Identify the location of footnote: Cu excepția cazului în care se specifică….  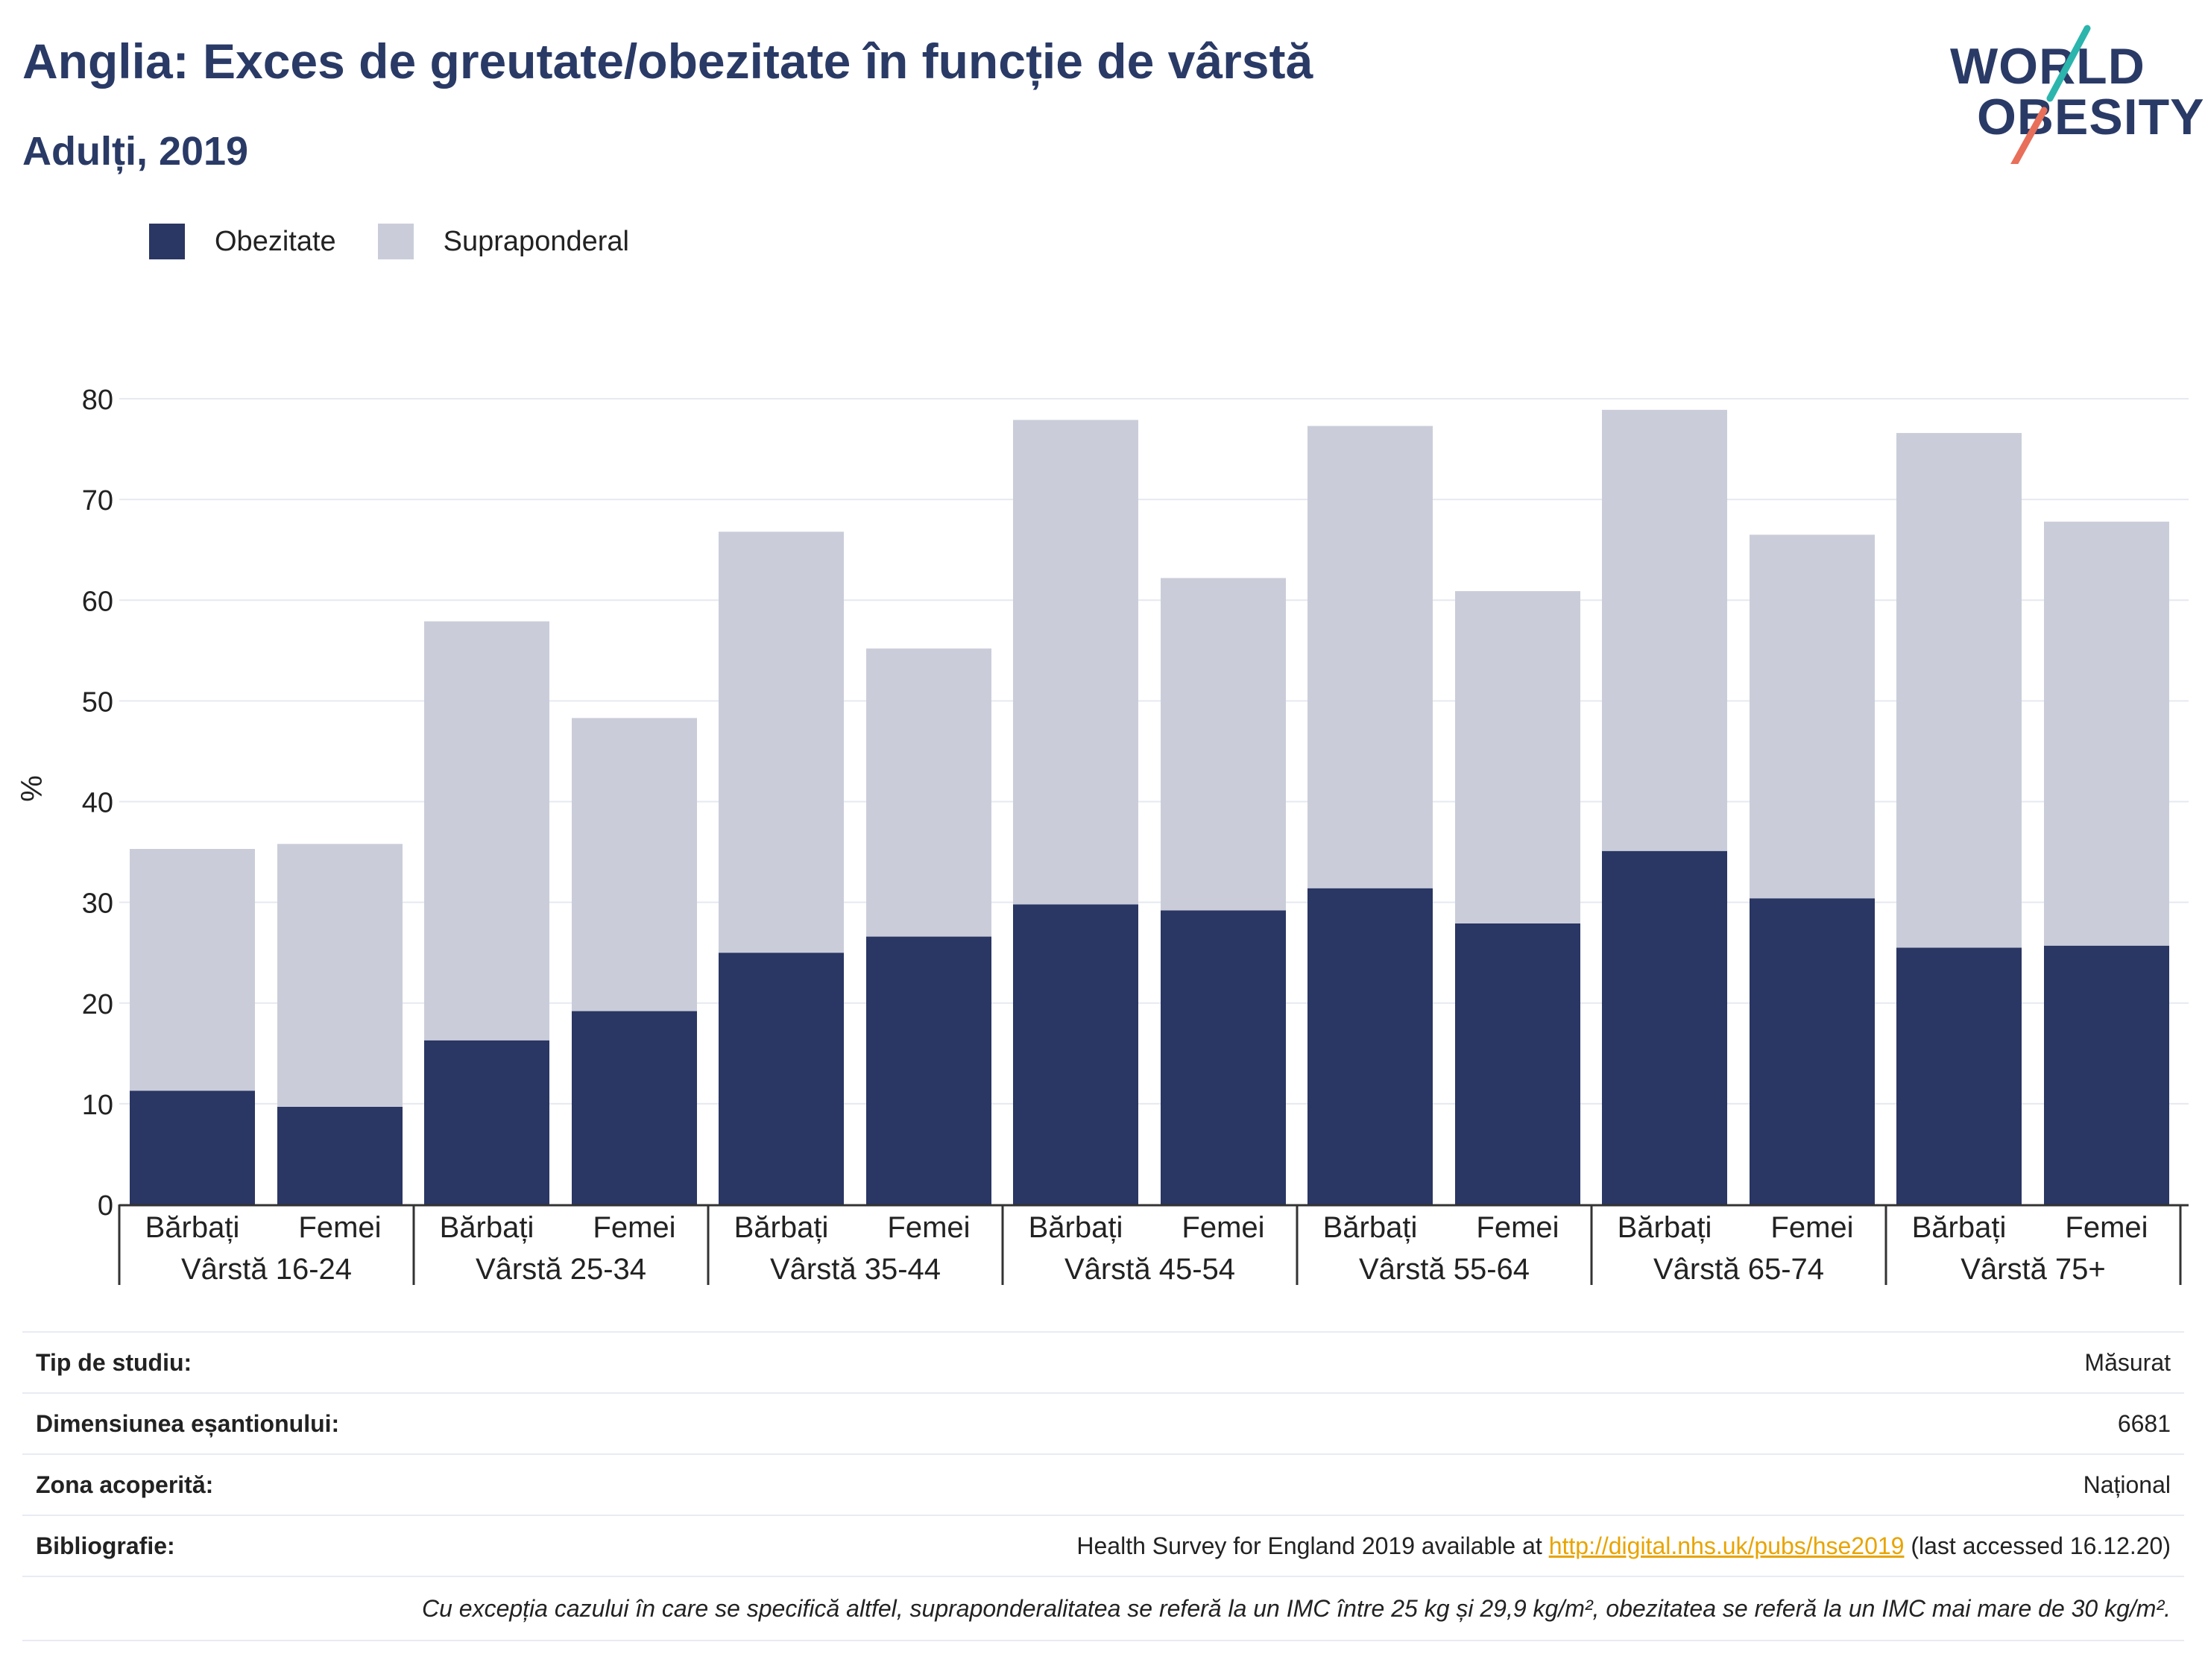
(1103, 1609).